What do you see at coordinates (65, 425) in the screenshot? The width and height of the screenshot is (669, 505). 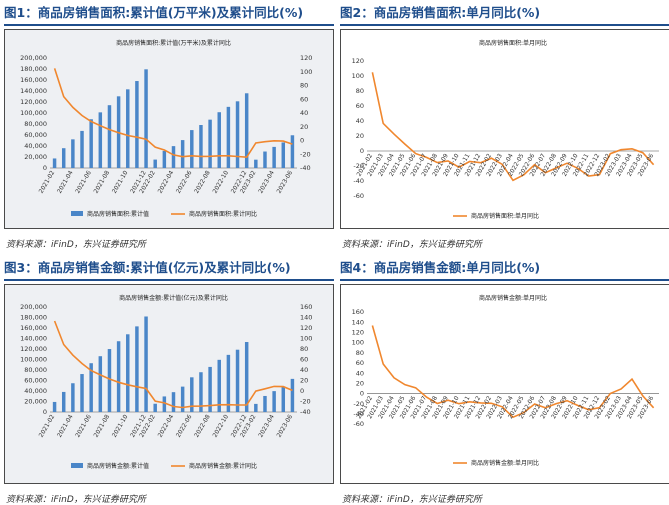 I see `x-tick-label: 2021-04` at bounding box center [65, 425].